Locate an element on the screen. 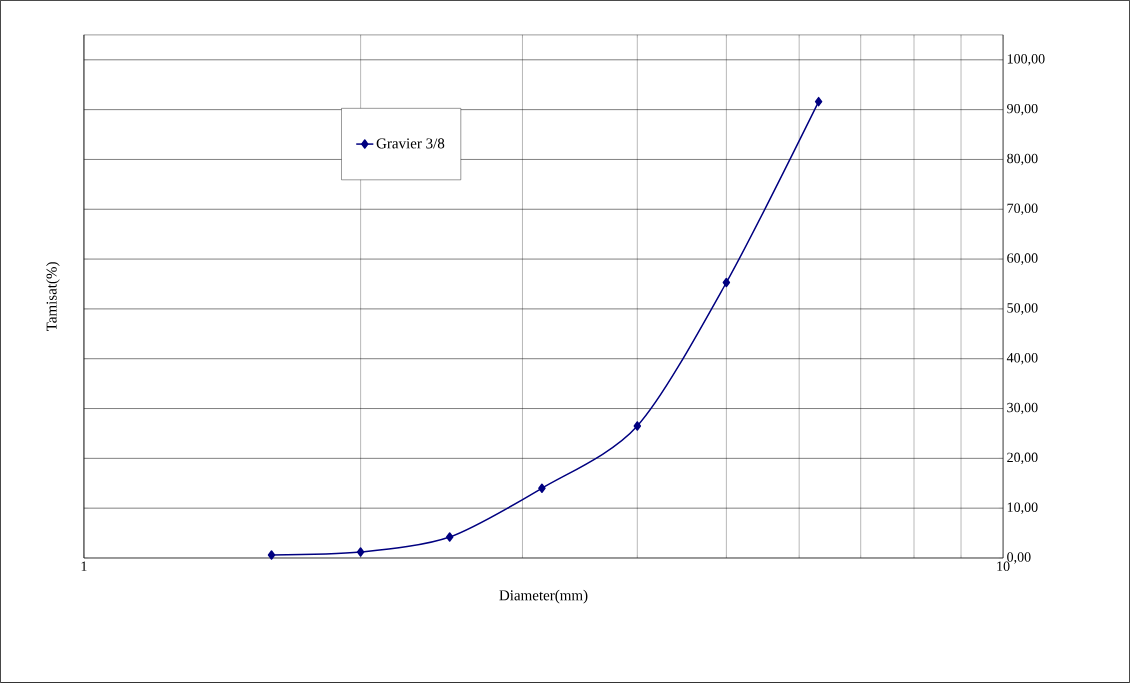  y-tick-label: 70,00 is located at coordinates (1022, 209).